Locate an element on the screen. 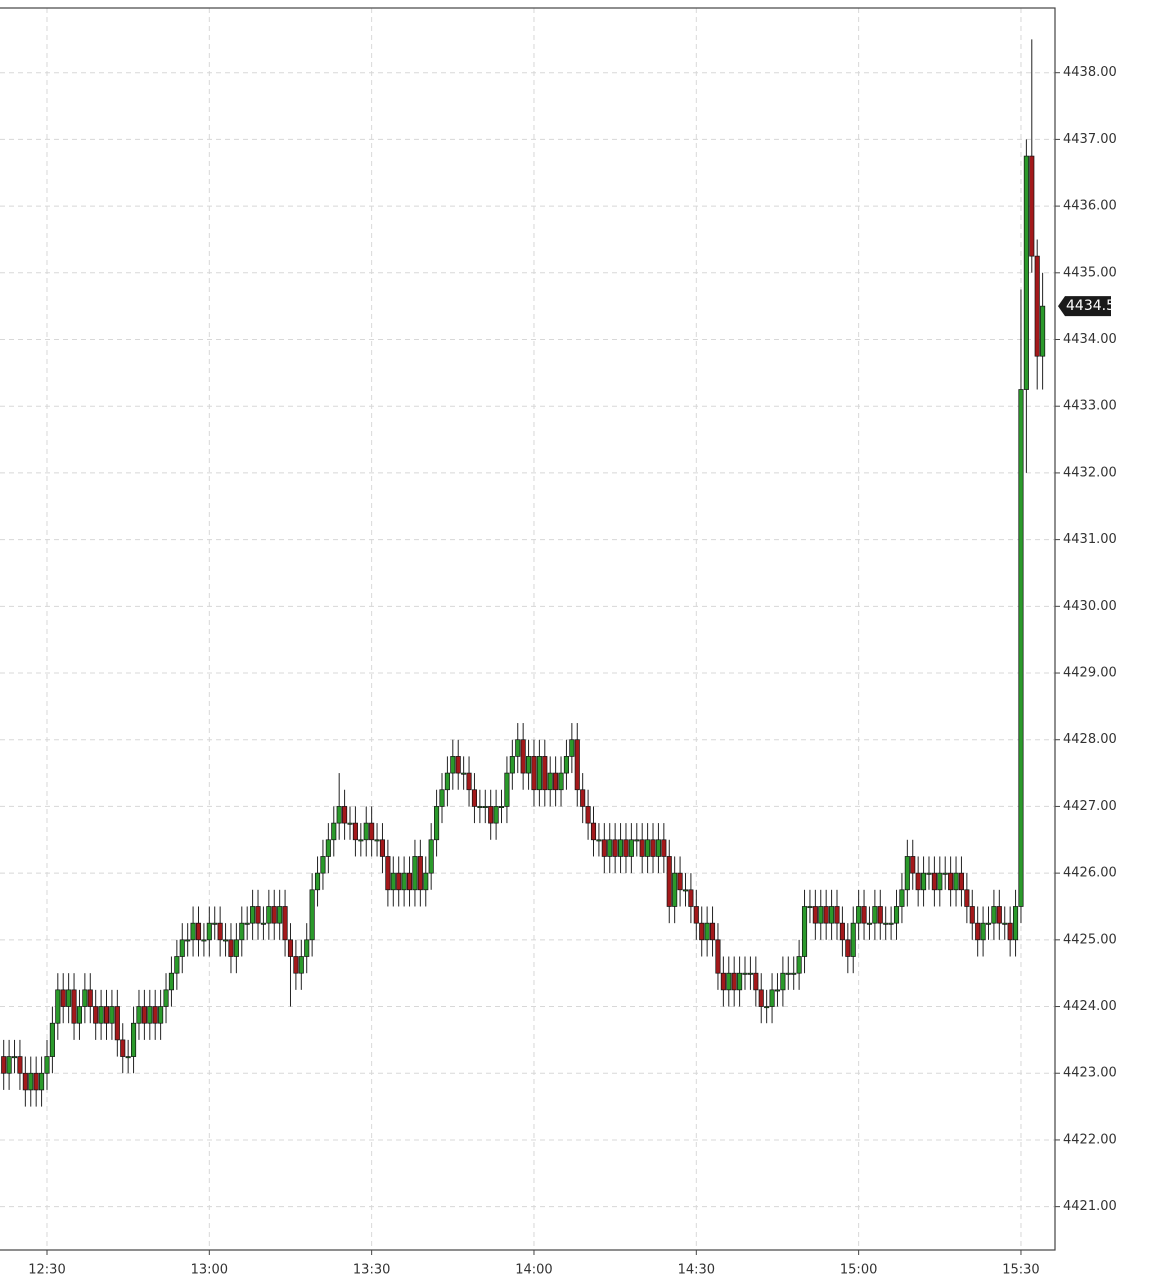 This screenshot has width=1149, height=1280. y-tick-label: 4430.00 is located at coordinates (1090, 606).